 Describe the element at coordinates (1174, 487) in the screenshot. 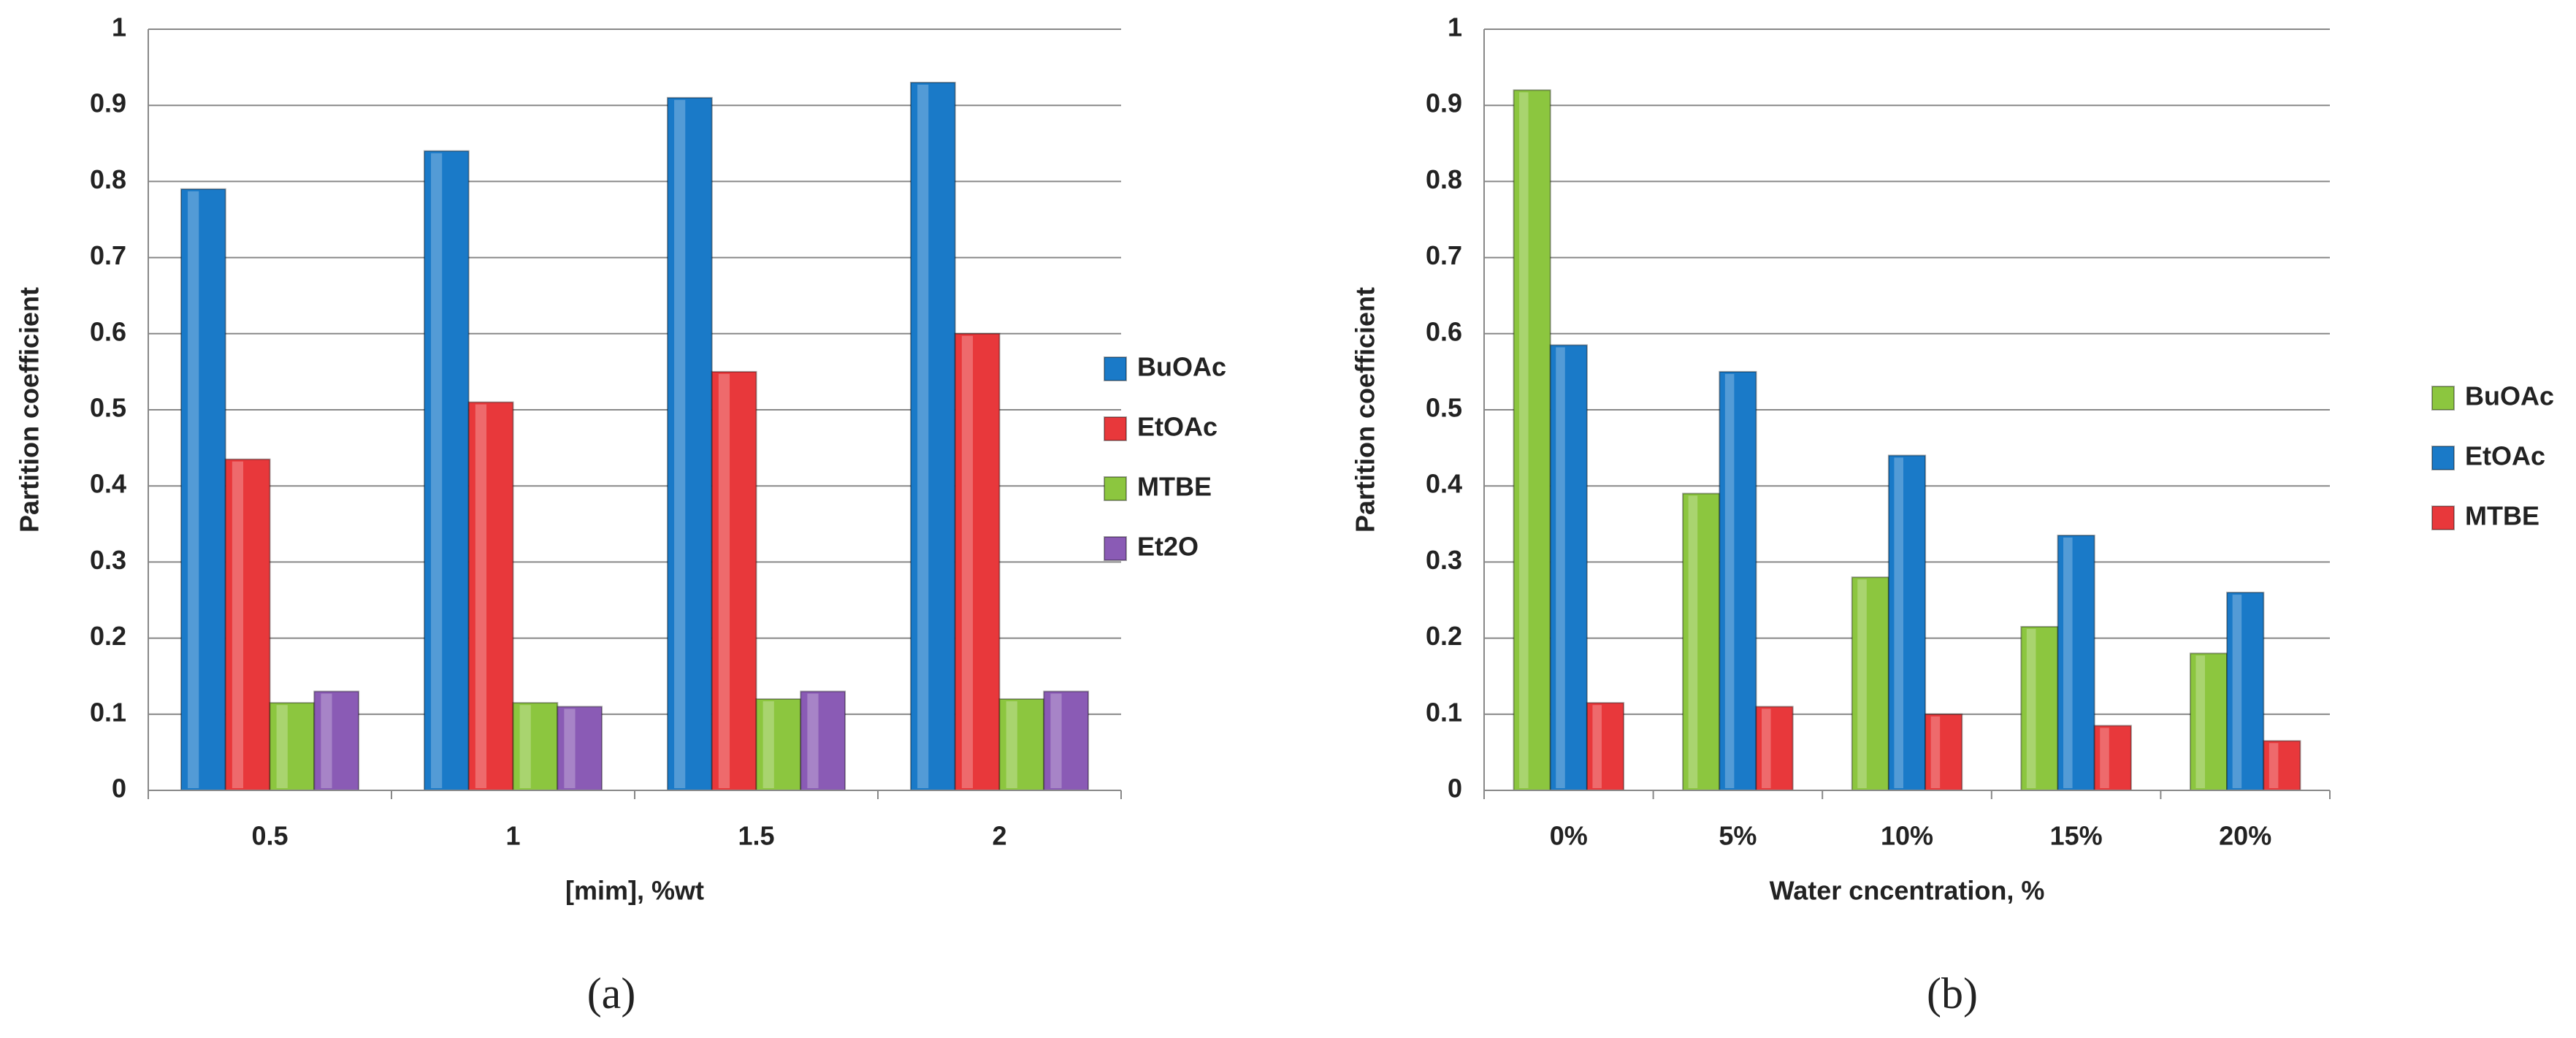

I see `legend-label: MTBE` at that location.